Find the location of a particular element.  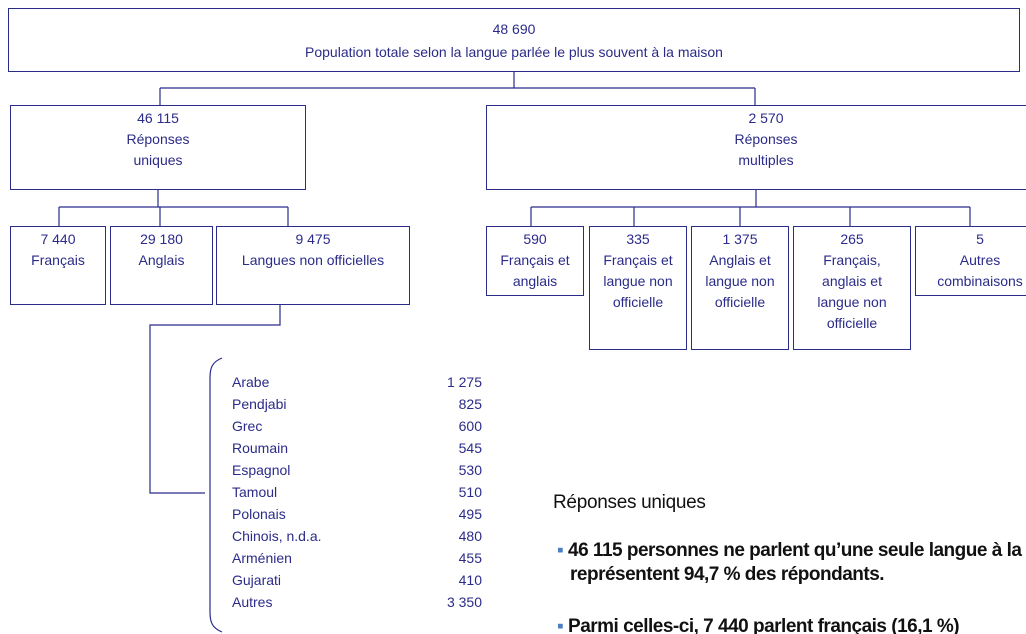

node-box: 590 Français et anglais is located at coordinates (535, 261).